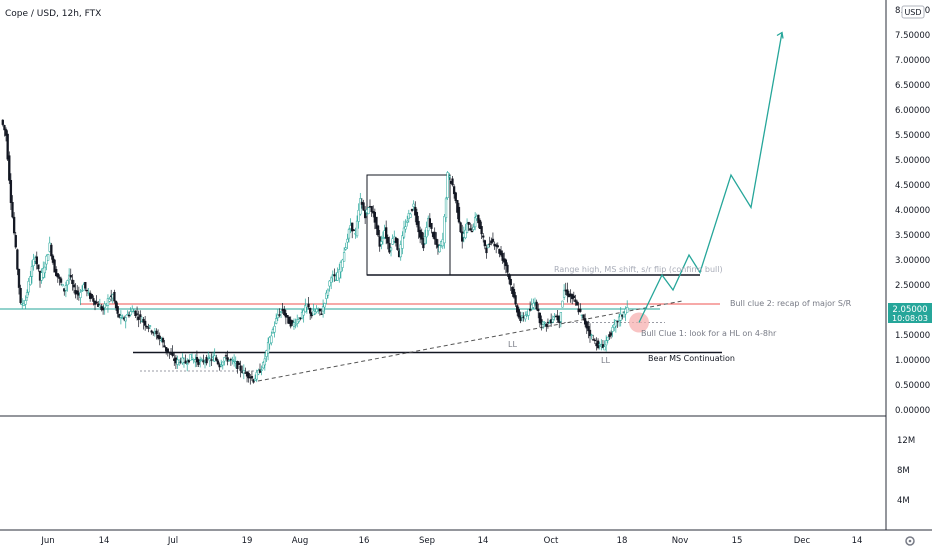 This screenshot has width=932, height=550. What do you see at coordinates (709, 333) in the screenshot?
I see `annotation-bull-clue-1: Bull Clue 1: look for a HL on 4-8hr` at bounding box center [709, 333].